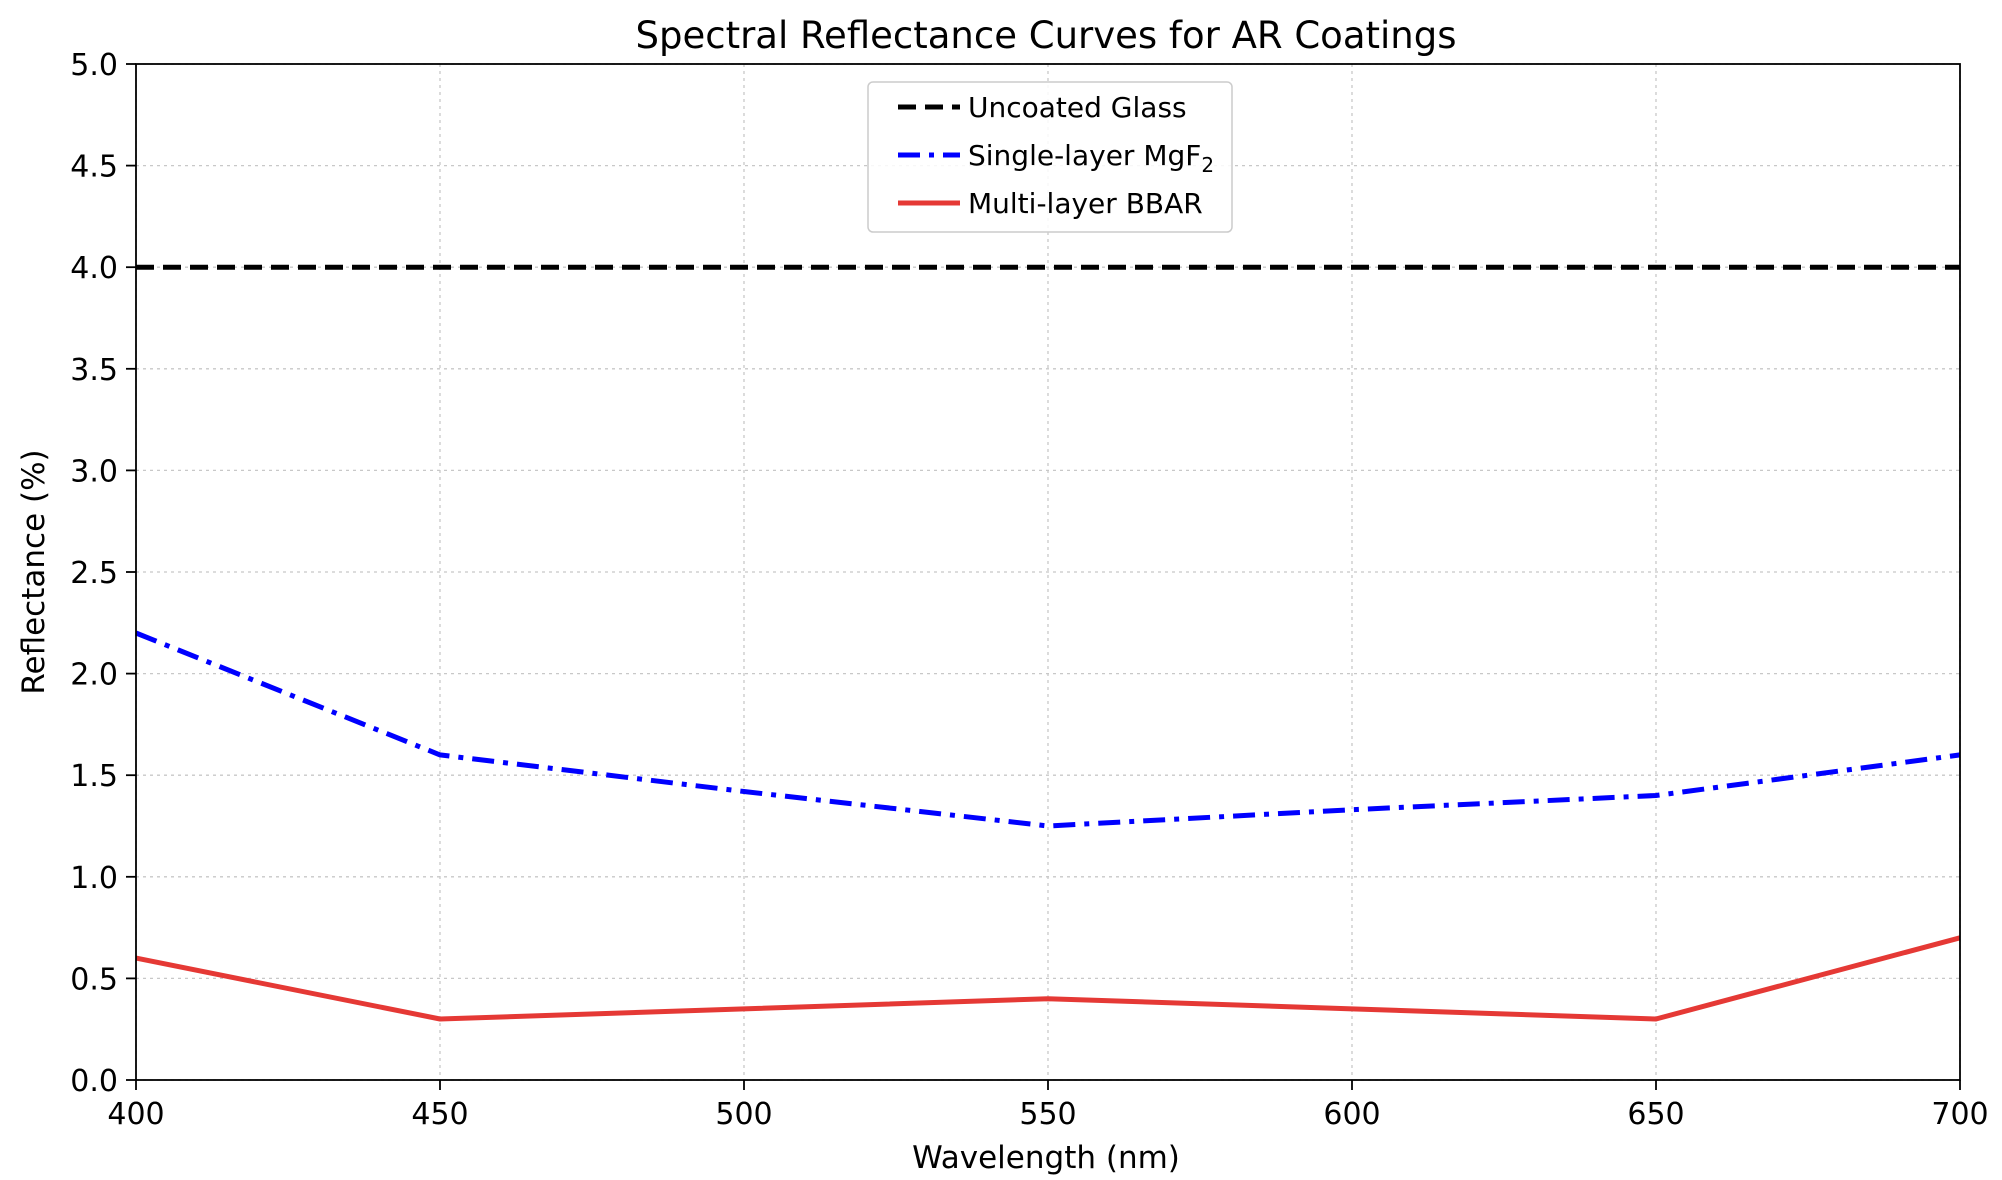 This screenshot has height=1180, width=2002. What do you see at coordinates (94, 370) in the screenshot?
I see `y-tick-label: 3.5` at bounding box center [94, 370].